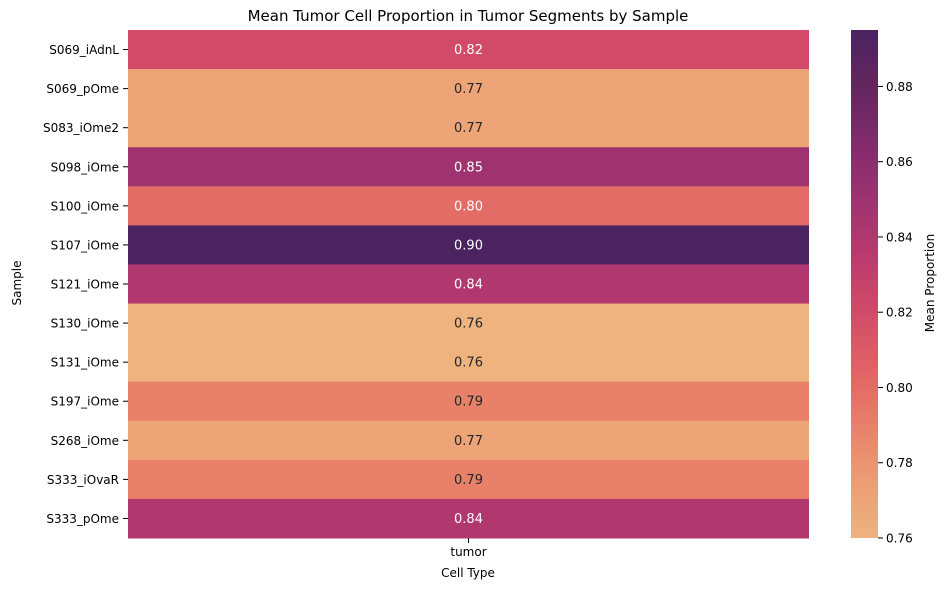 The height and width of the screenshot is (590, 947). What do you see at coordinates (899, 313) in the screenshot?
I see `colorbar-tick-label: 0.82` at bounding box center [899, 313].